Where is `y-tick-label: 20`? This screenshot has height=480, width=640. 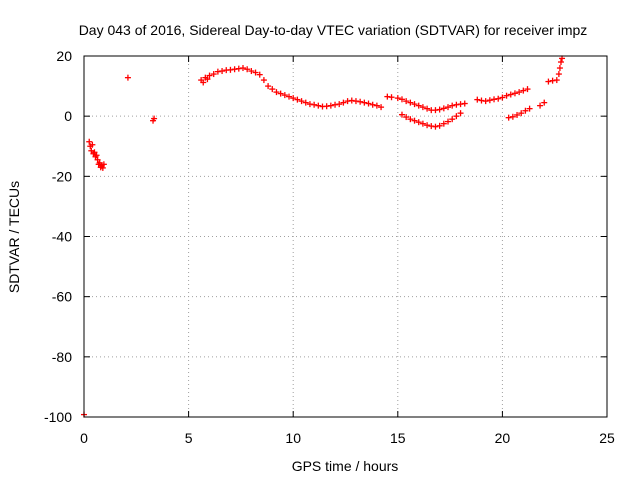
y-tick-label: 20 is located at coordinates (64, 56).